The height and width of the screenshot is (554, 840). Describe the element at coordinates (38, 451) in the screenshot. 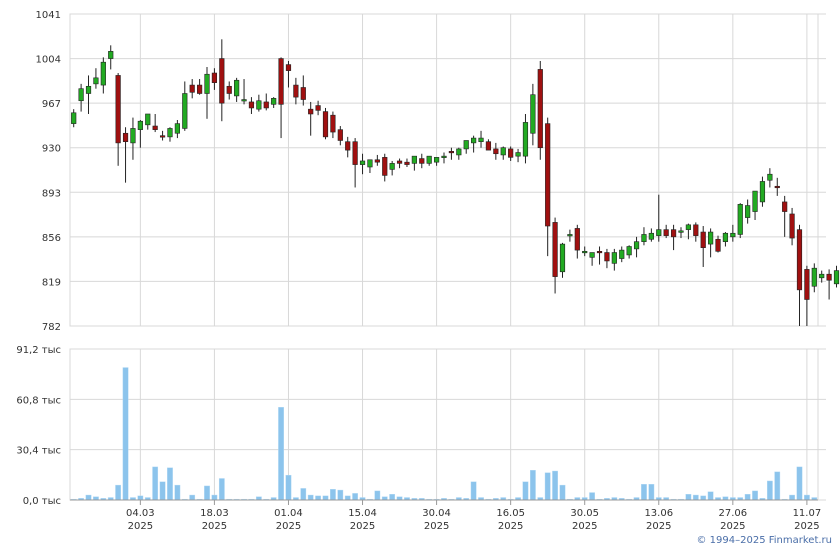

I see `volume-tick-label: 30,4 тыс` at that location.